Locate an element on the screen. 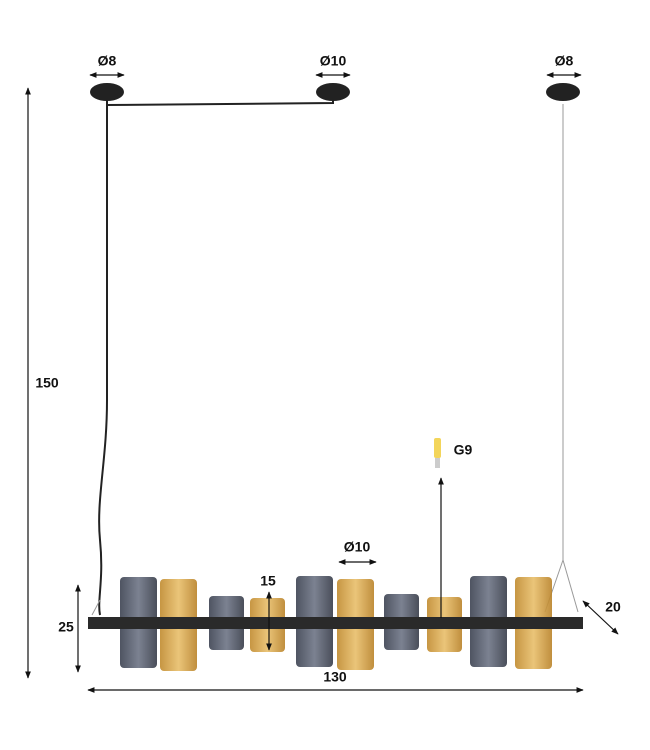  dimension-label: 25 is located at coordinates (66, 627).